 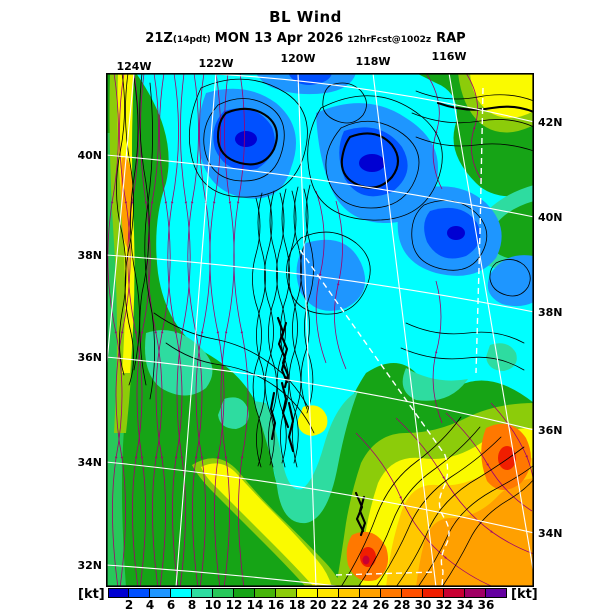 I want to click on valid-date: MON 13 Apr 2026, so click(x=279, y=38).